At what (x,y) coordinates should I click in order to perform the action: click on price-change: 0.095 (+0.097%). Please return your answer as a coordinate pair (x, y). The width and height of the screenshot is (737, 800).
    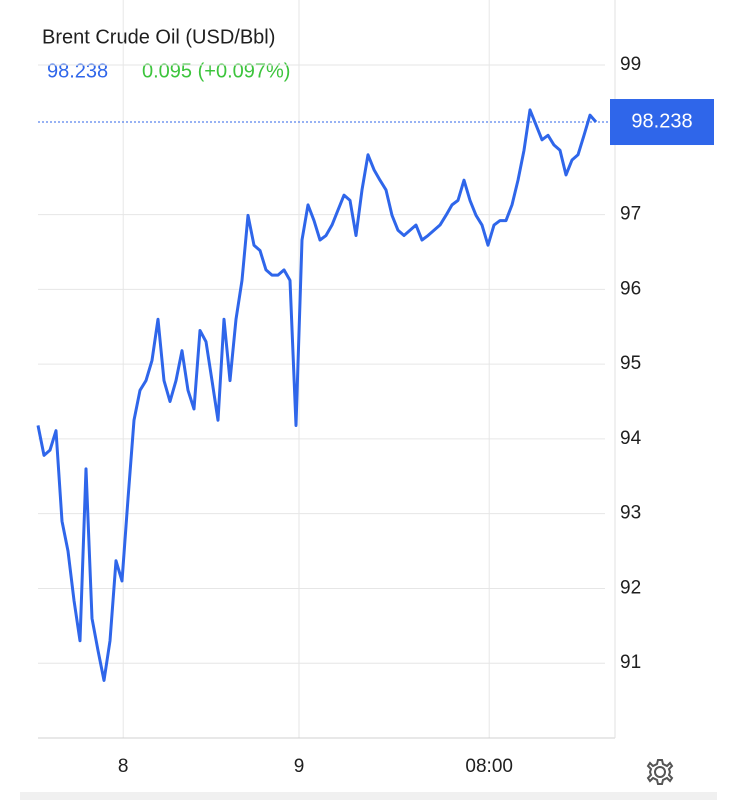
    Looking at the image, I should click on (216, 71).